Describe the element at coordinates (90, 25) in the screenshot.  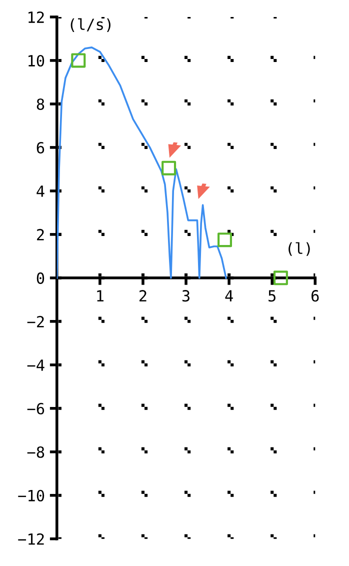
I see `y-axis-title: (l/s)` at that location.